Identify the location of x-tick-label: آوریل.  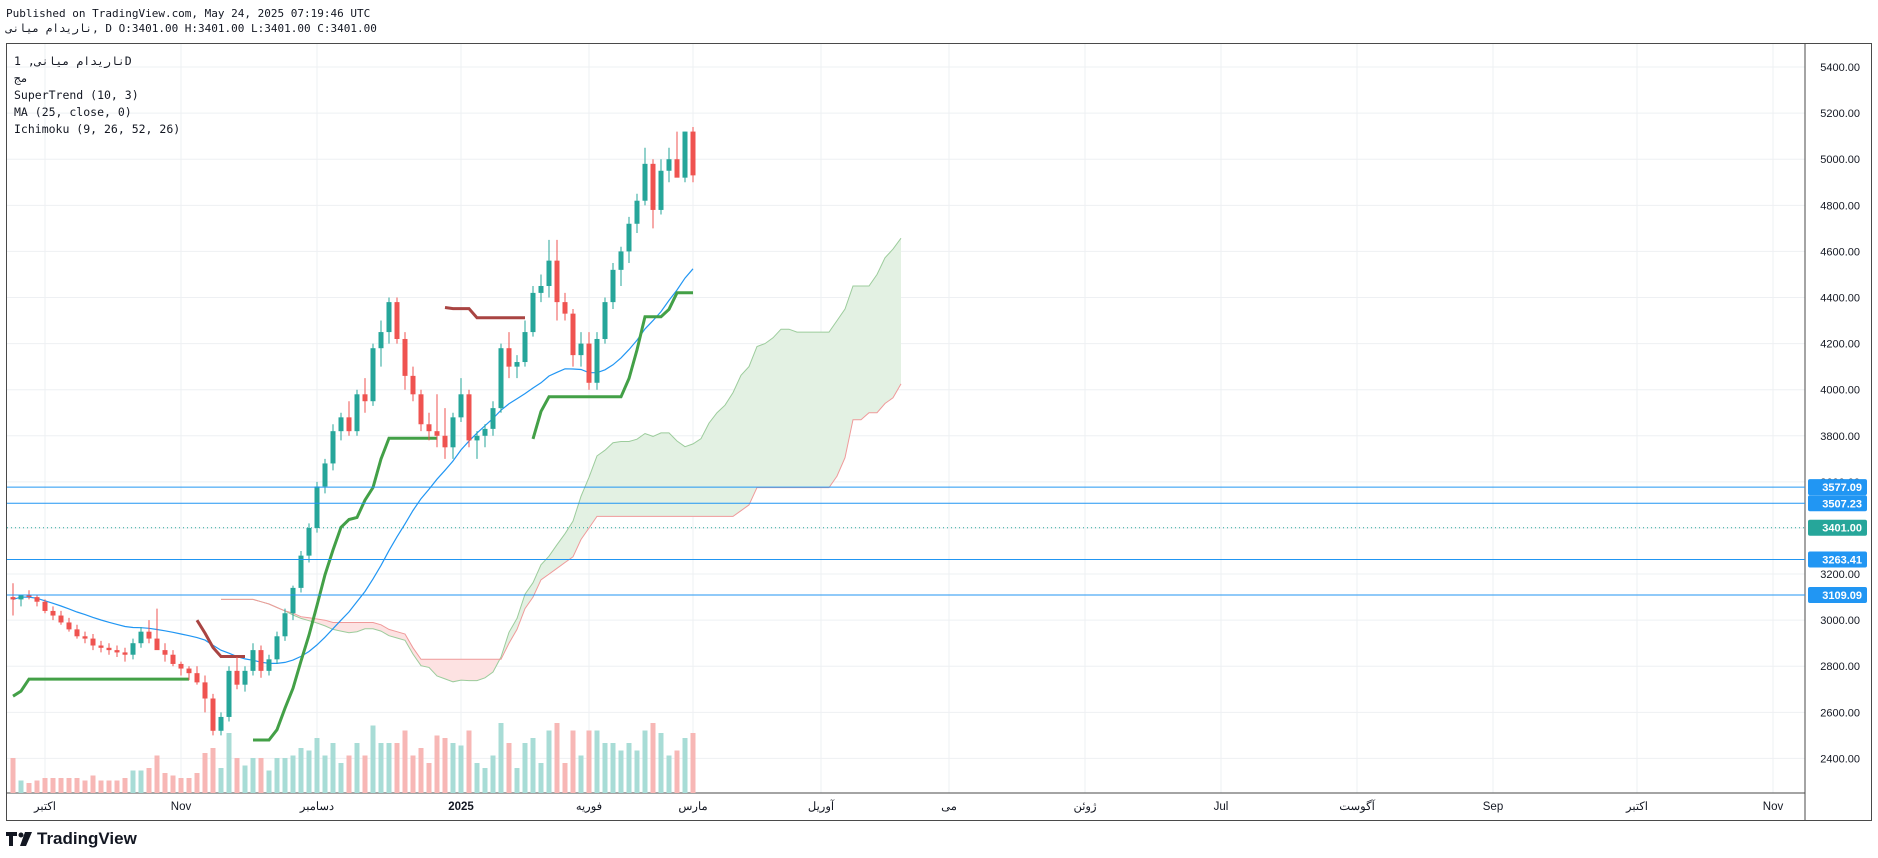
(821, 805).